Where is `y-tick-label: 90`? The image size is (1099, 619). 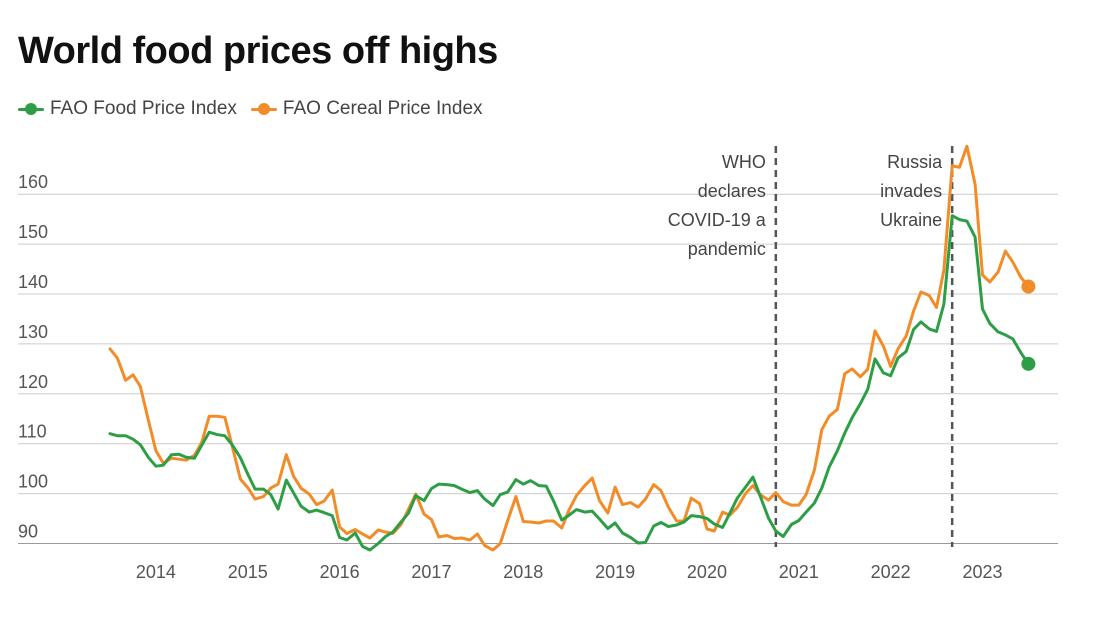
y-tick-label: 90 is located at coordinates (28, 532).